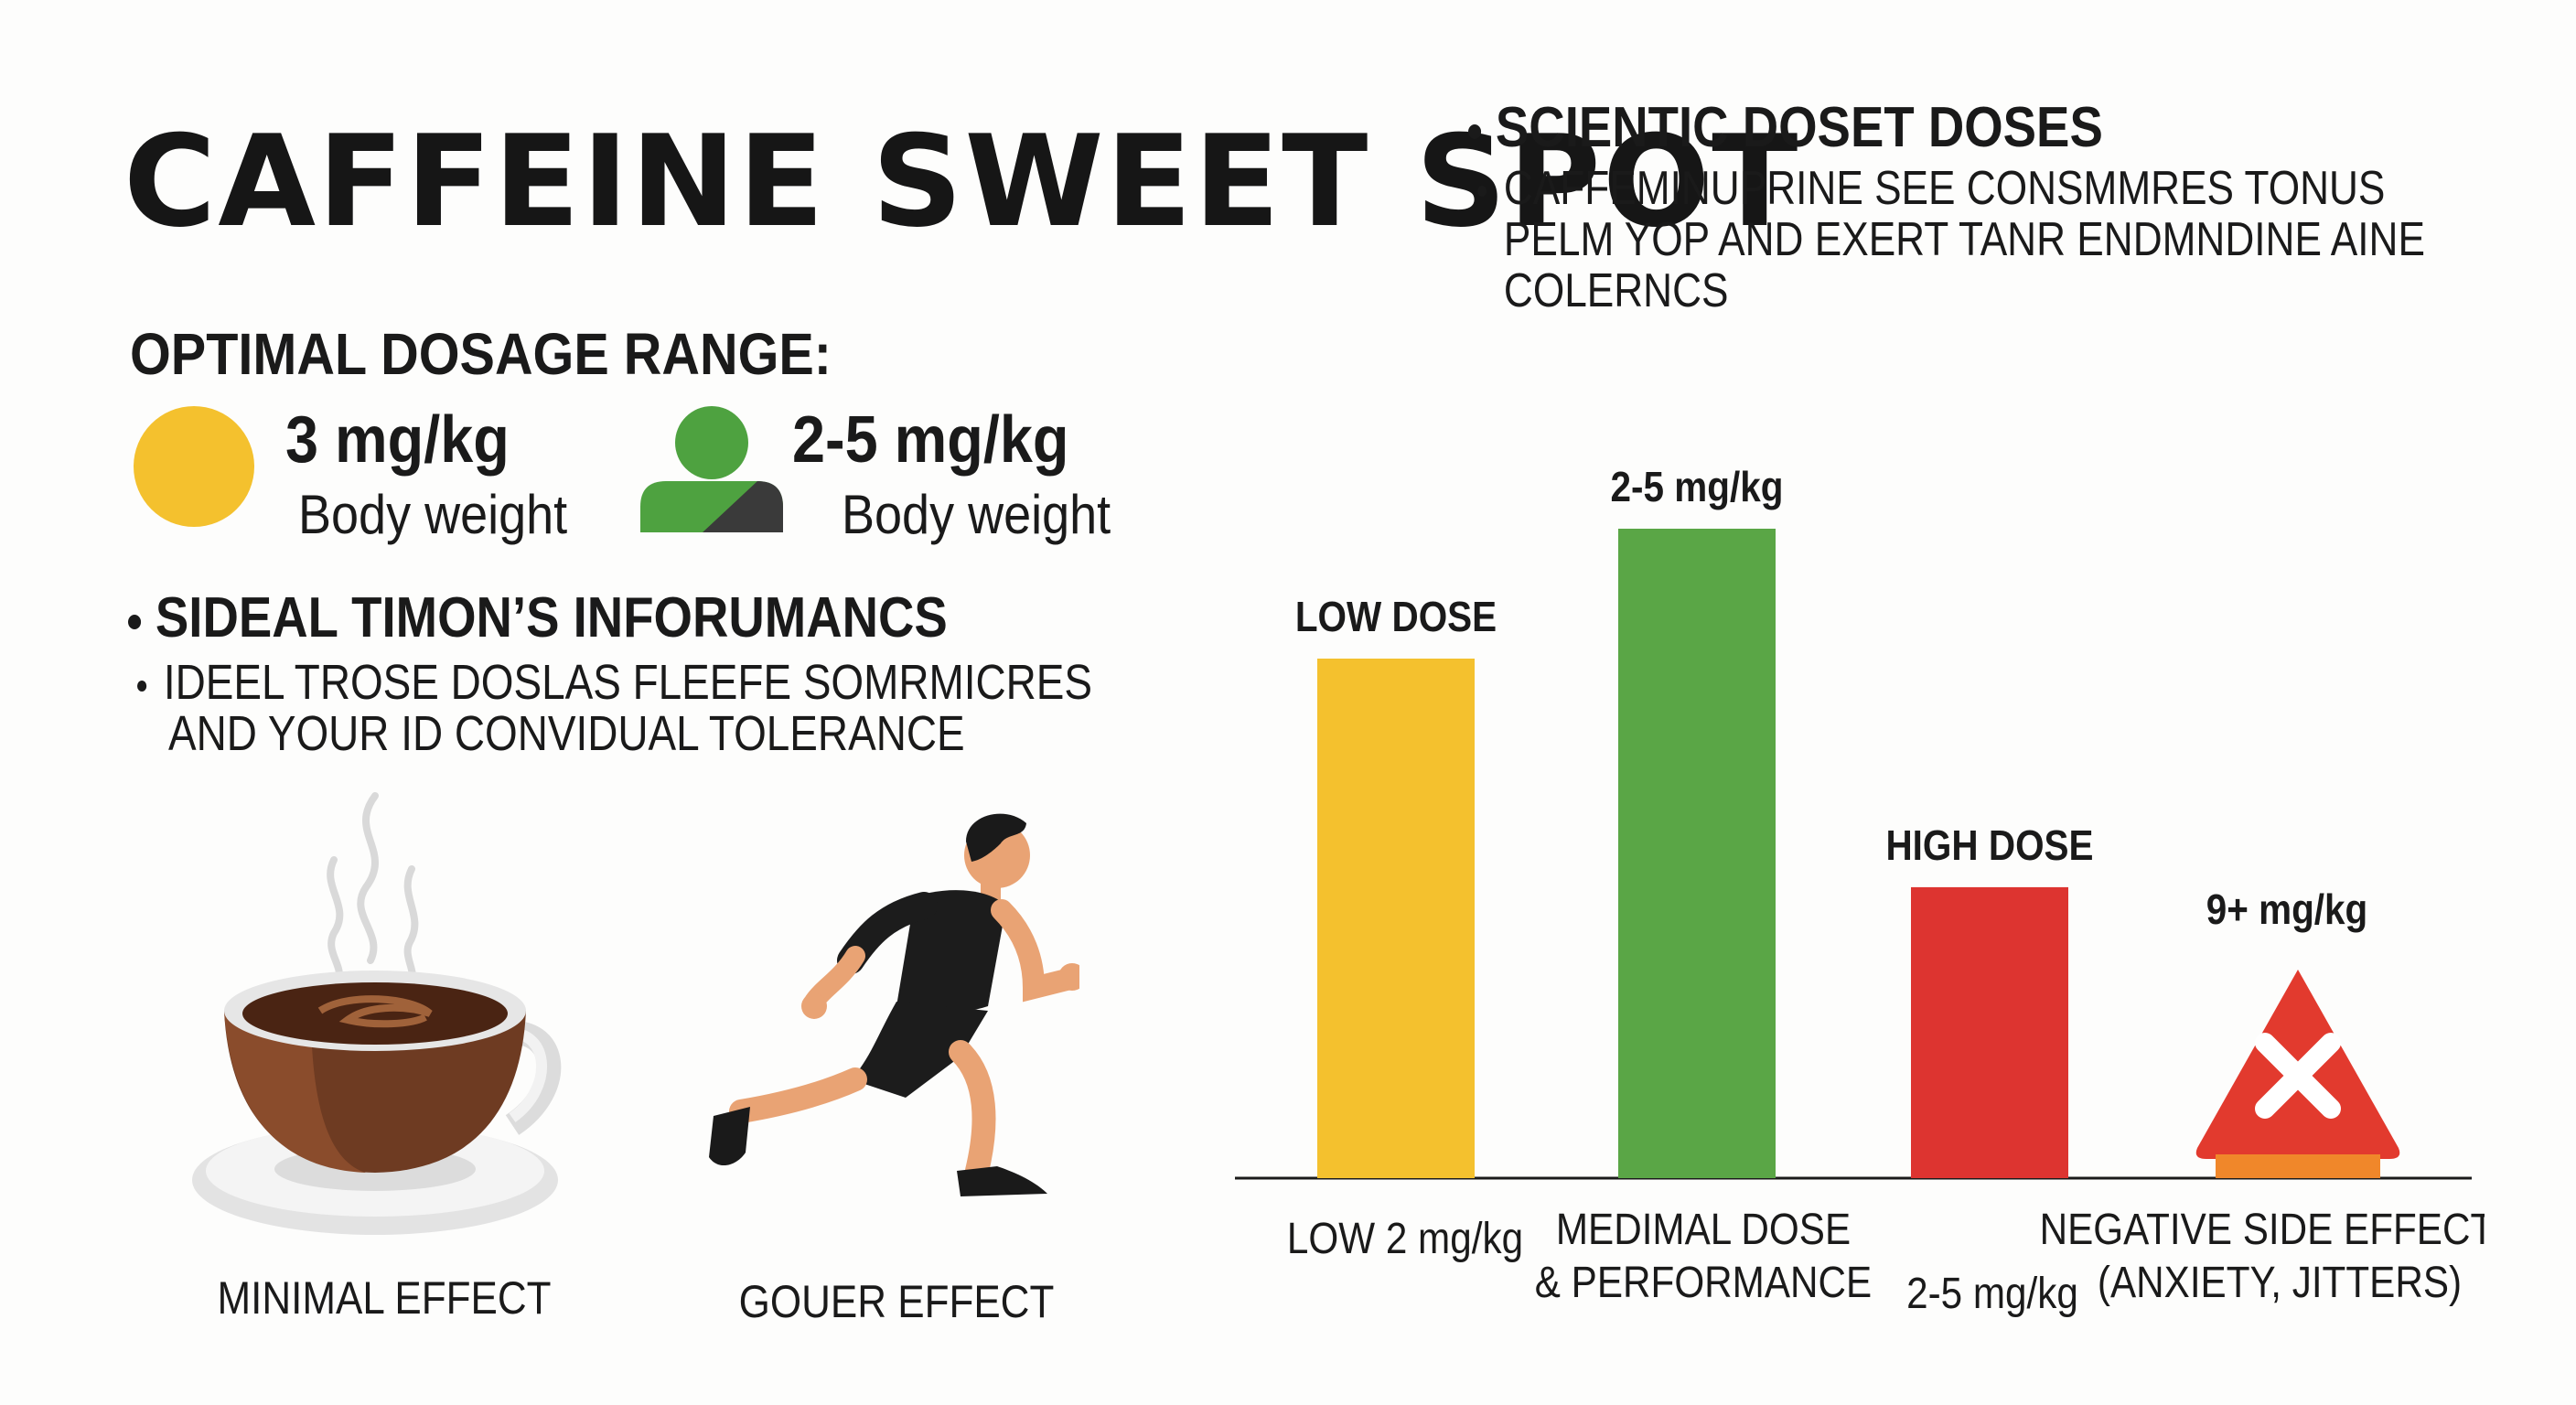  I want to click on axis-label: (ANXIETY, JITTERS), so click(2280, 1281).